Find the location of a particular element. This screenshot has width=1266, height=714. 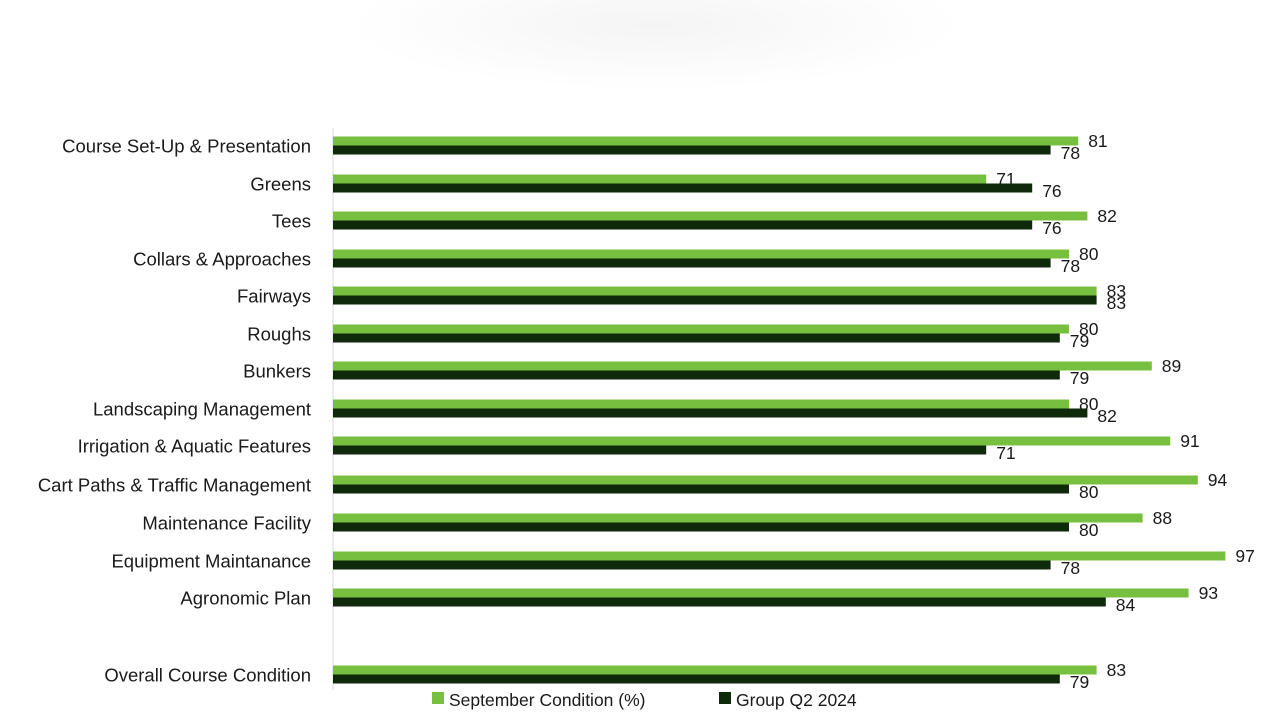

category-label-agronomic-plan: Agronomic Plan is located at coordinates (245, 598).